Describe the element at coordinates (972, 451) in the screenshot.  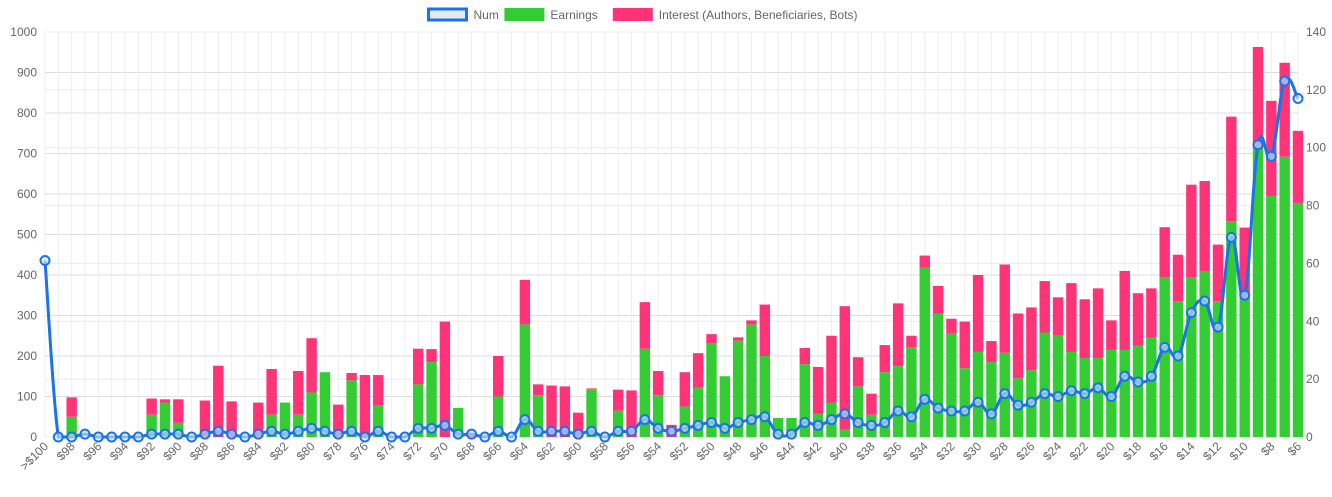
I see `x-tick-label: $30` at that location.